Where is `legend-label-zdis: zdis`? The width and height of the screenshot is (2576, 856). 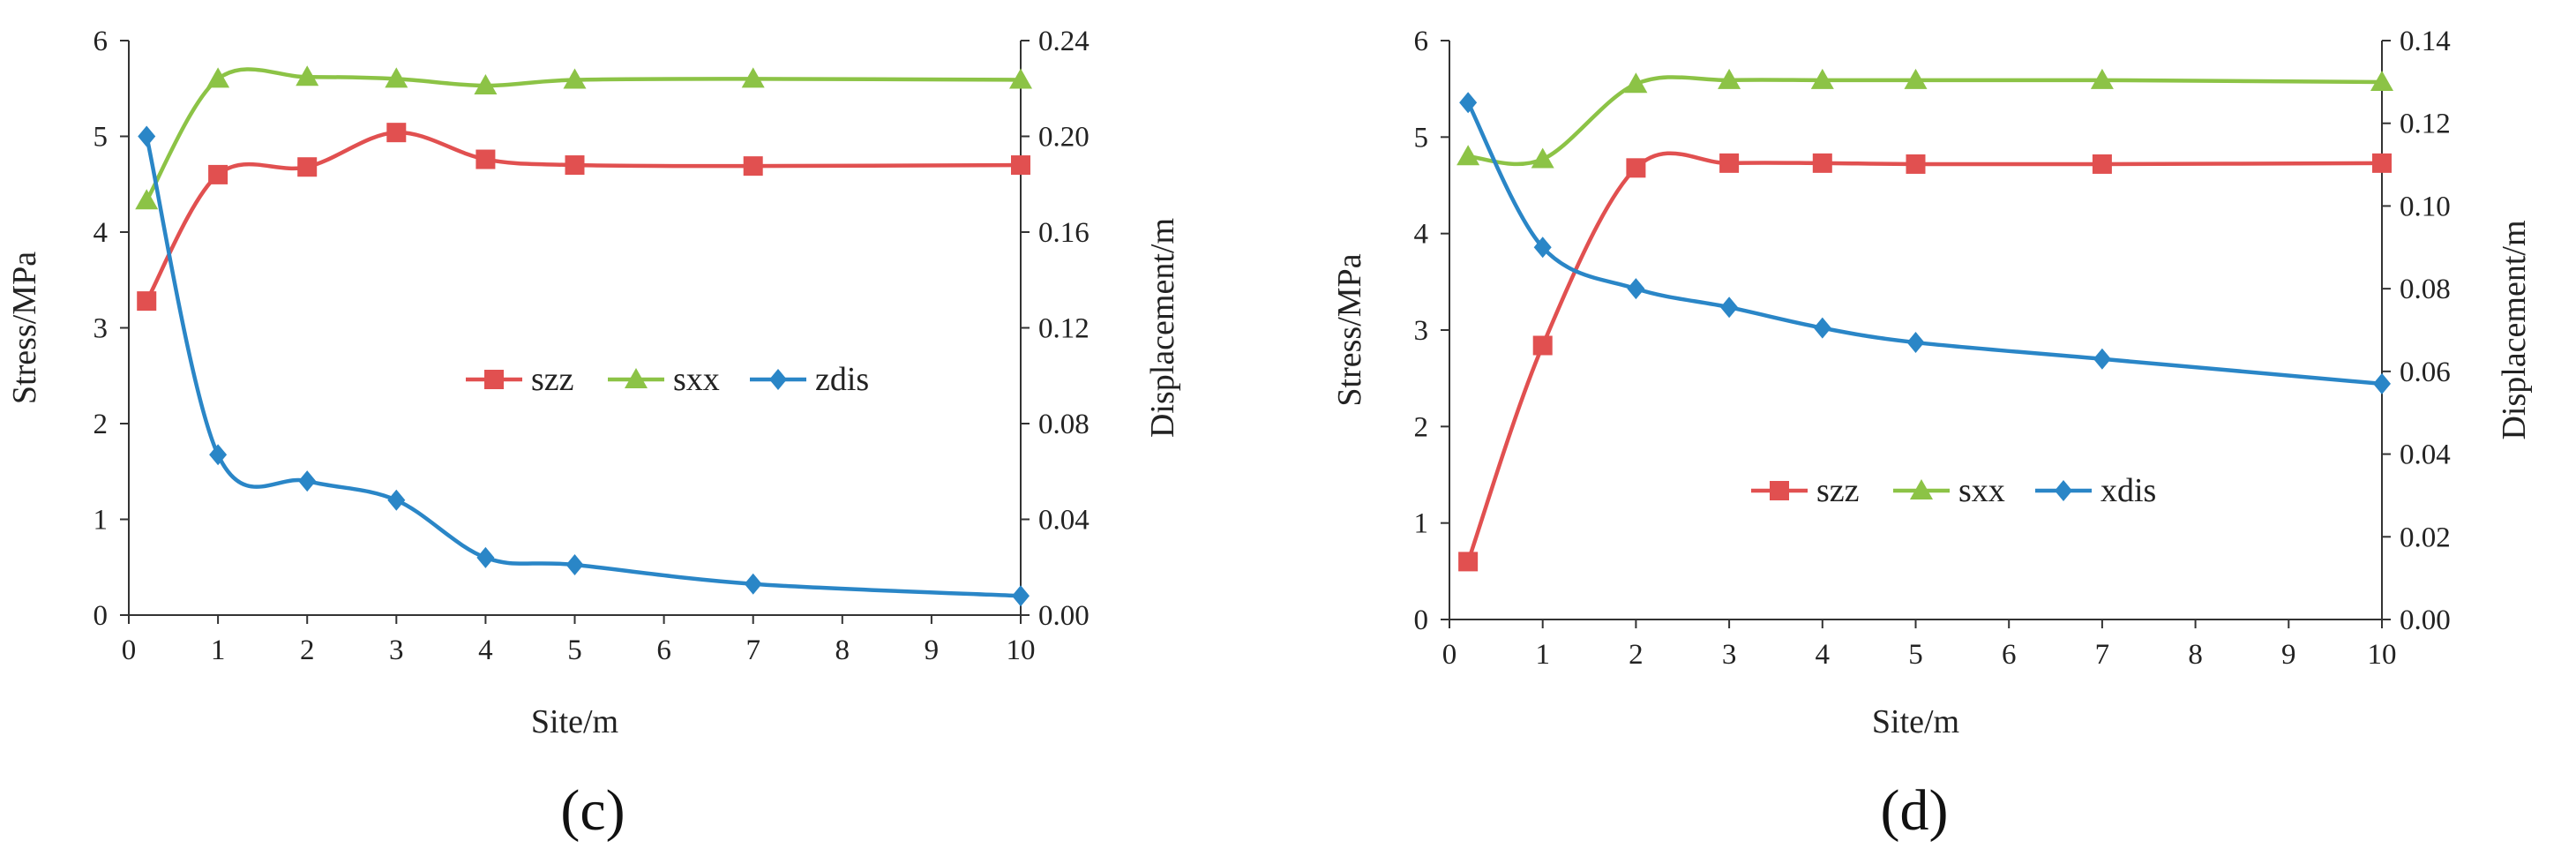 legend-label-zdis: zdis is located at coordinates (842, 379).